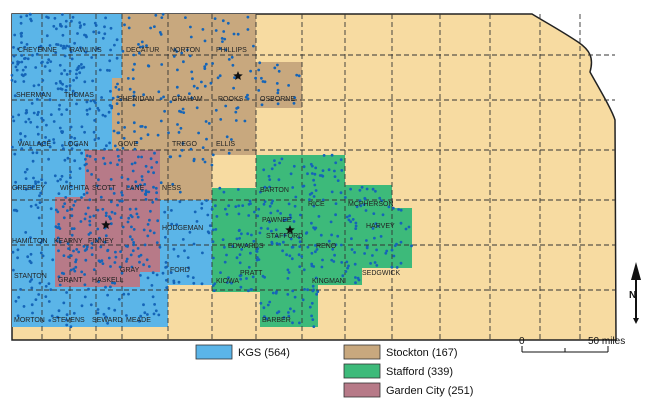 The image size is (650, 405). What do you see at coordinates (328, 281) in the screenshot?
I see `county-label: KINGMAN` at bounding box center [328, 281].